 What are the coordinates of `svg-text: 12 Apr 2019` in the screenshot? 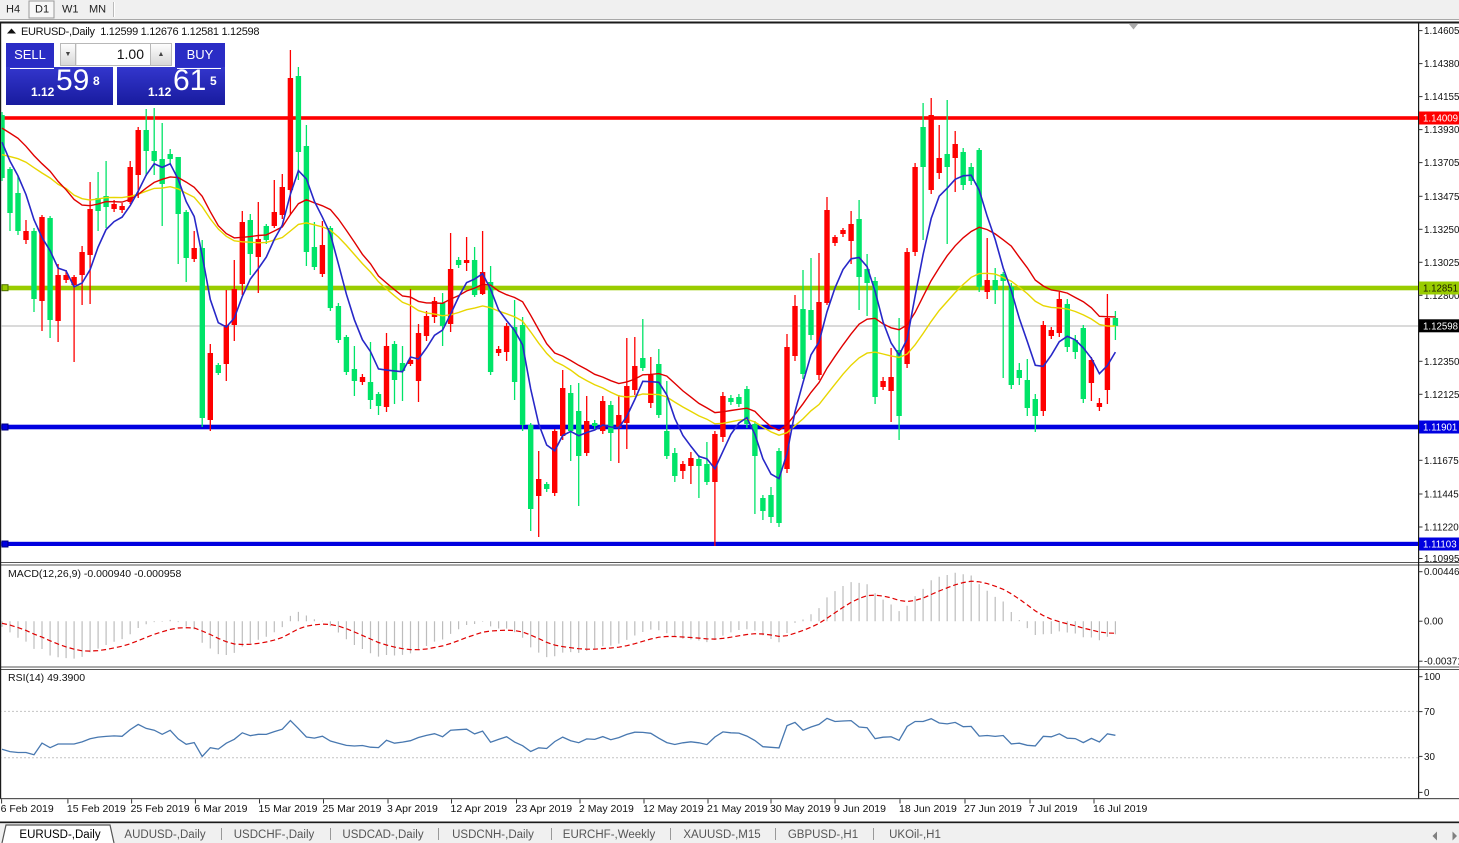 It's located at (479, 809).